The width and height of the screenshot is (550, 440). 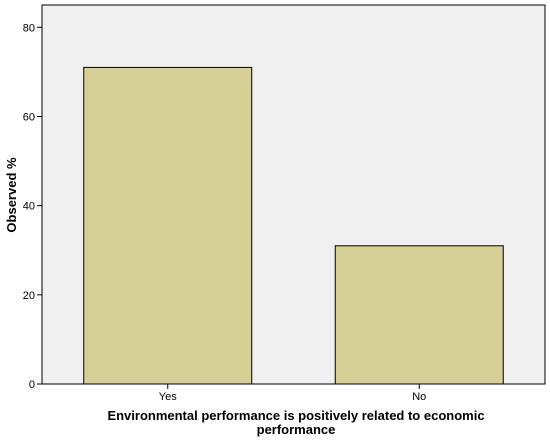 I want to click on x-tick-label: Yes, so click(x=168, y=397).